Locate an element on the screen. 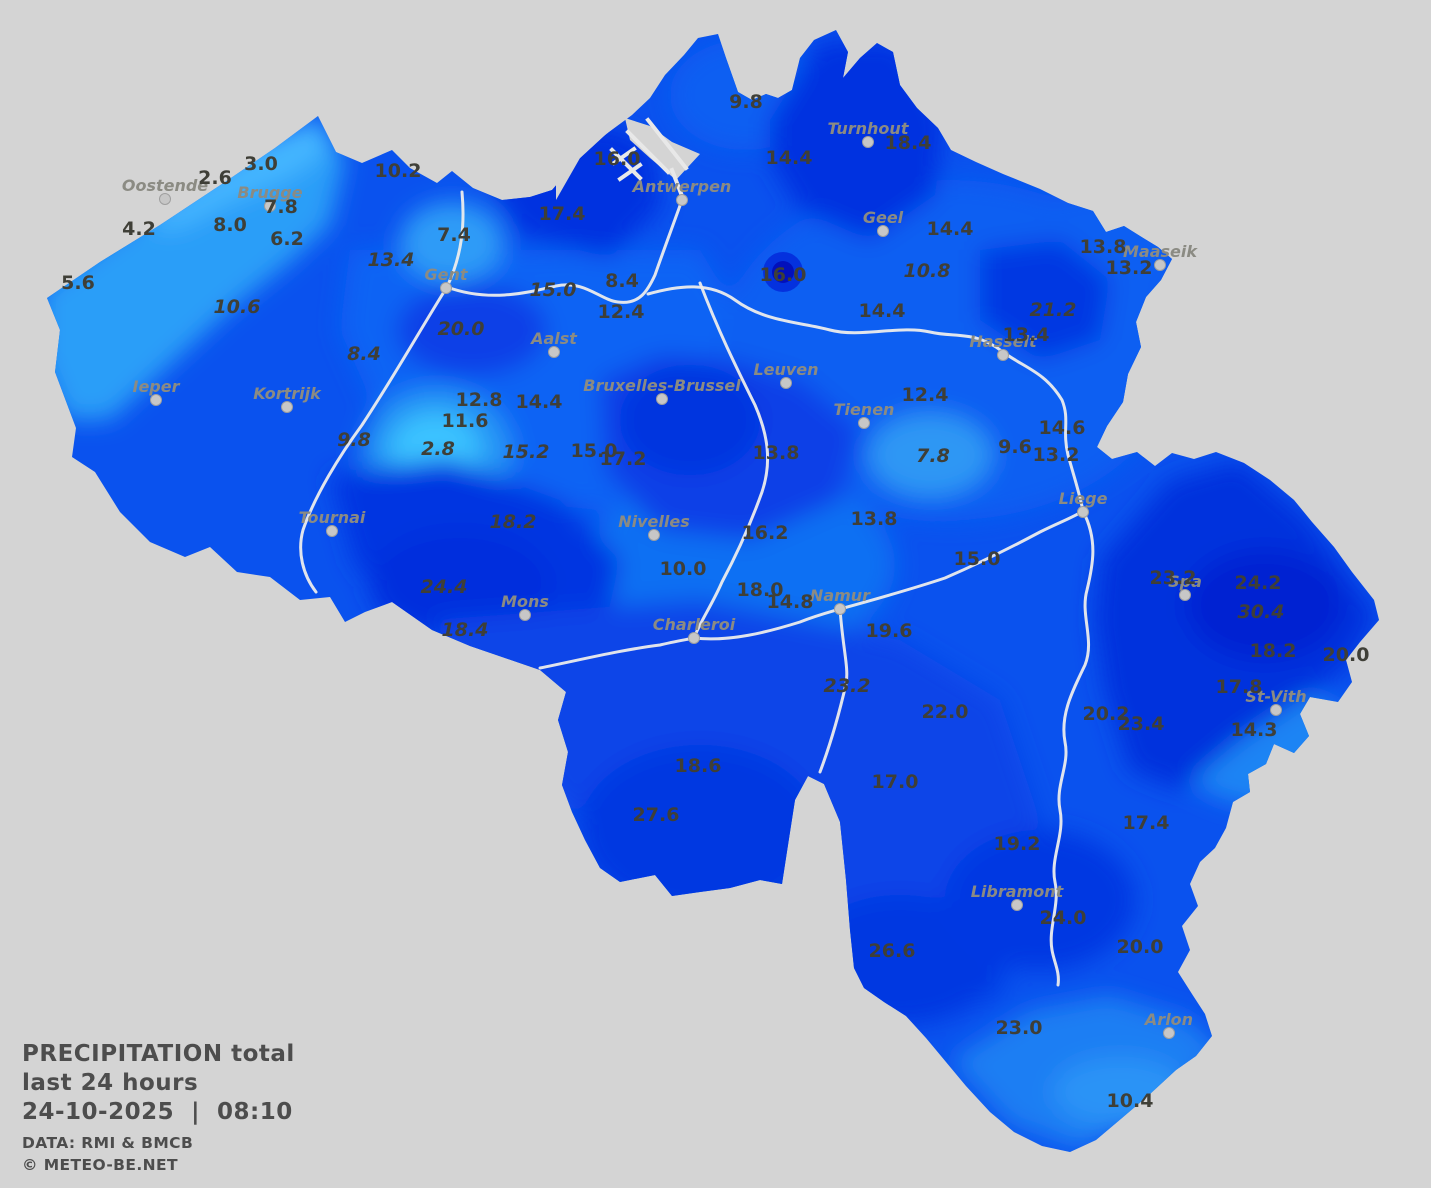  station-value: 23.2 is located at coordinates (1173, 578).